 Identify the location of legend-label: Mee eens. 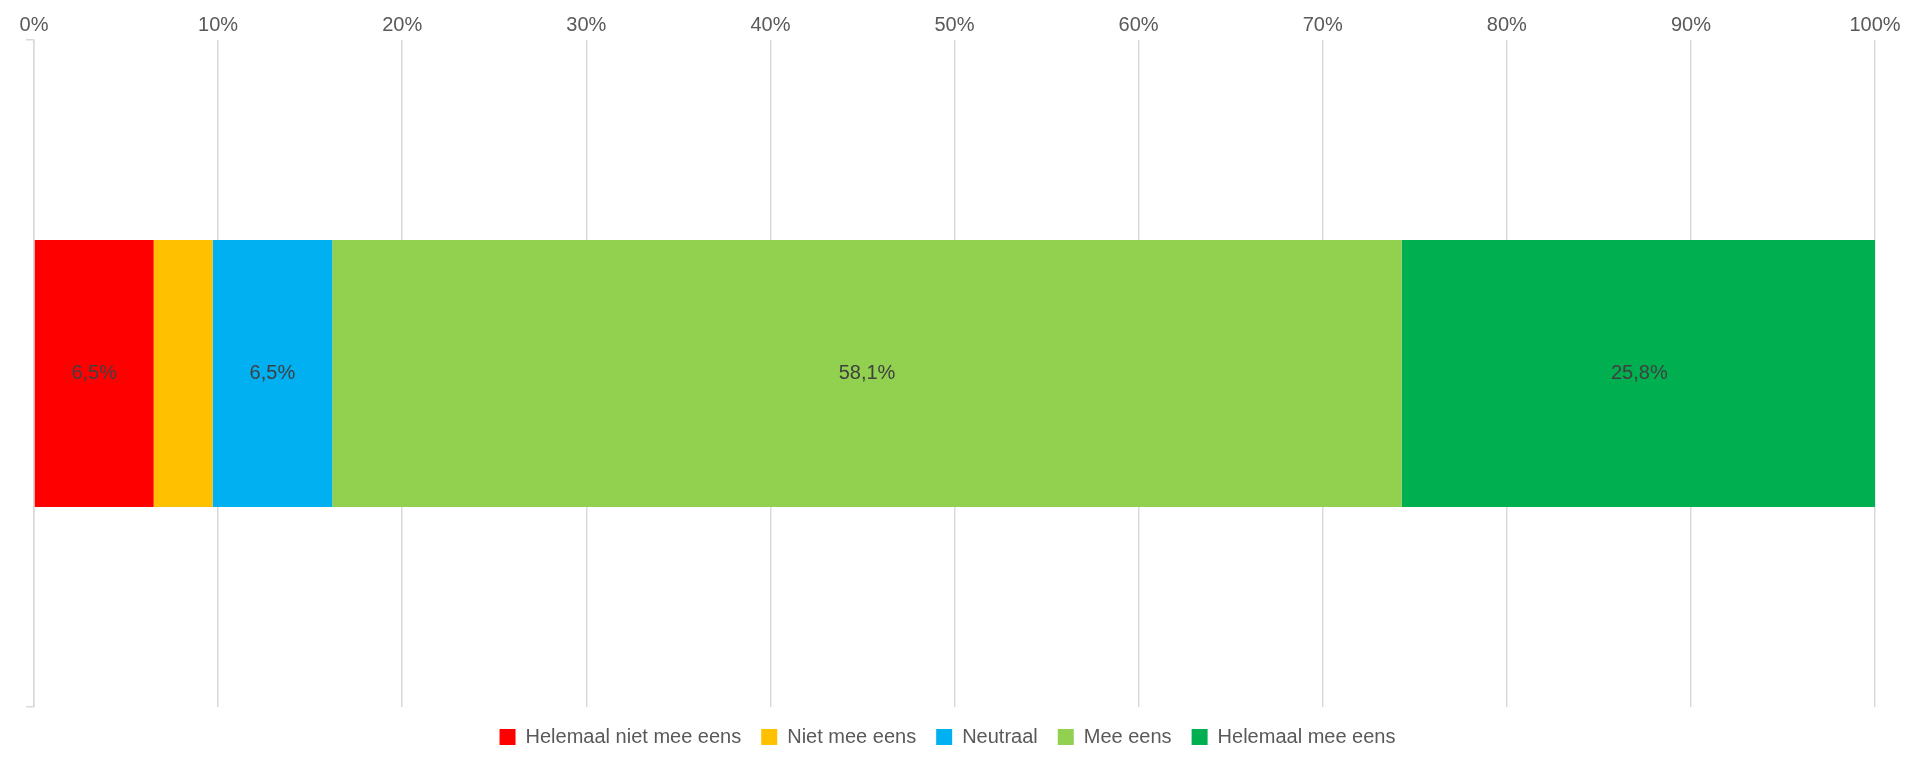
(1127, 735).